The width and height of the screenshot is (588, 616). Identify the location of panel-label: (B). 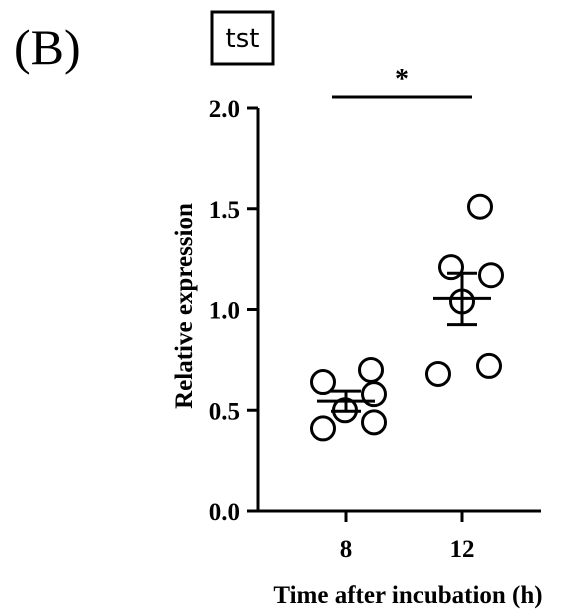
(47, 47).